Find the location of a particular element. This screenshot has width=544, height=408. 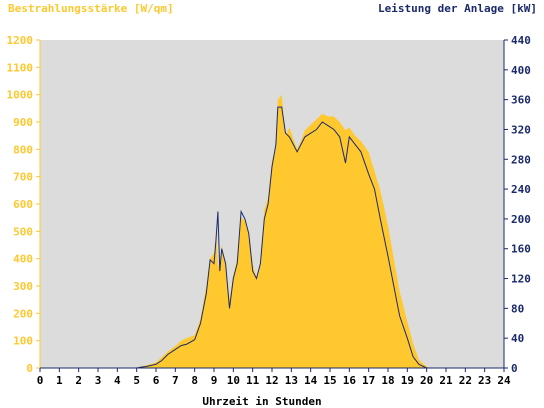

y-left-tick-label: 0 is located at coordinates (29, 368).